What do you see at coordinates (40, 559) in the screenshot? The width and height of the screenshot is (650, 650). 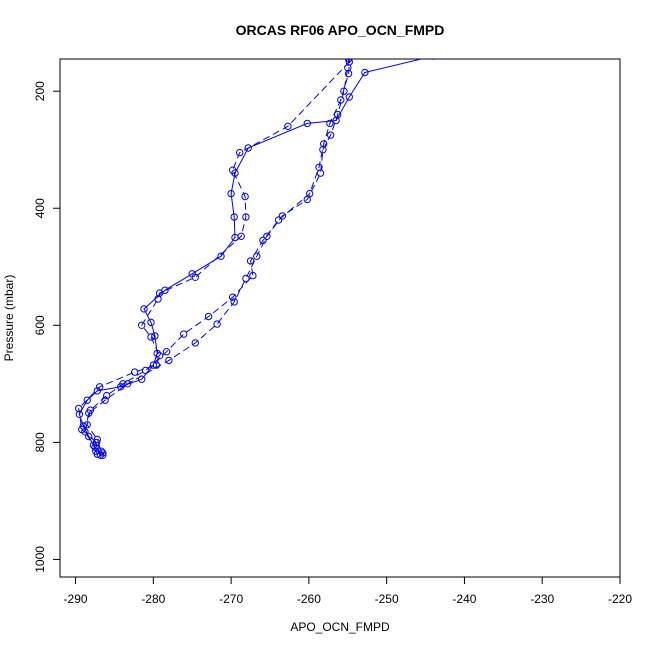 I see `y-tick-label: 1000` at bounding box center [40, 559].